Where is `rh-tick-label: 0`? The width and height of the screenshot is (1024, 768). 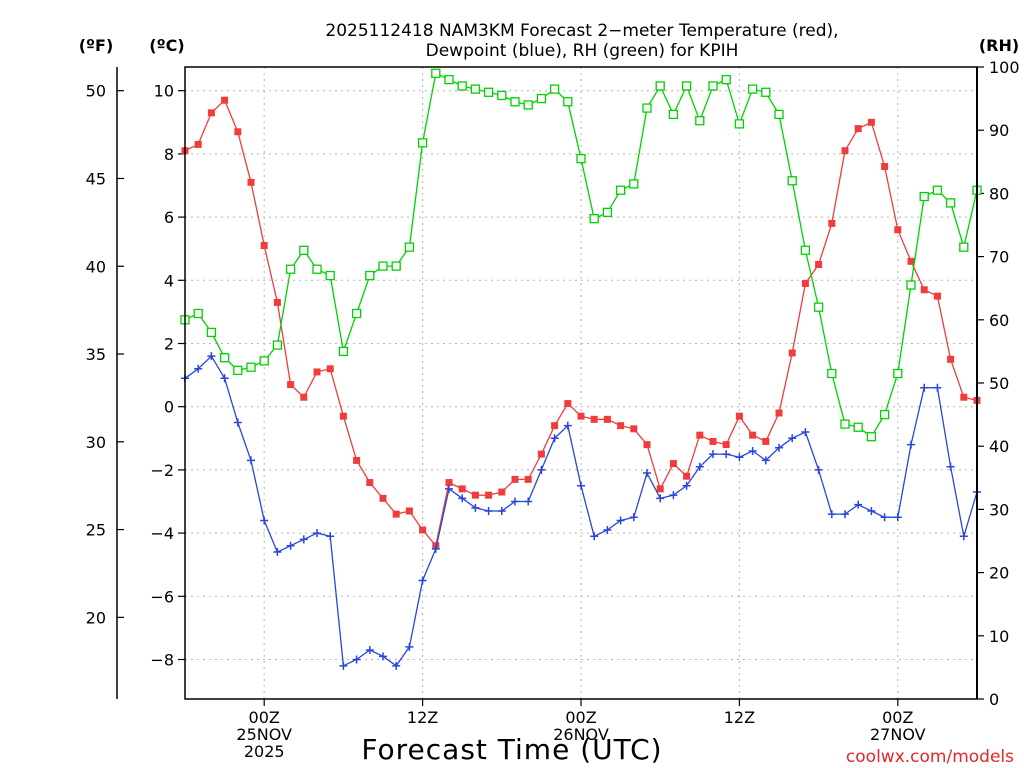 rh-tick-label: 0 is located at coordinates (994, 699).